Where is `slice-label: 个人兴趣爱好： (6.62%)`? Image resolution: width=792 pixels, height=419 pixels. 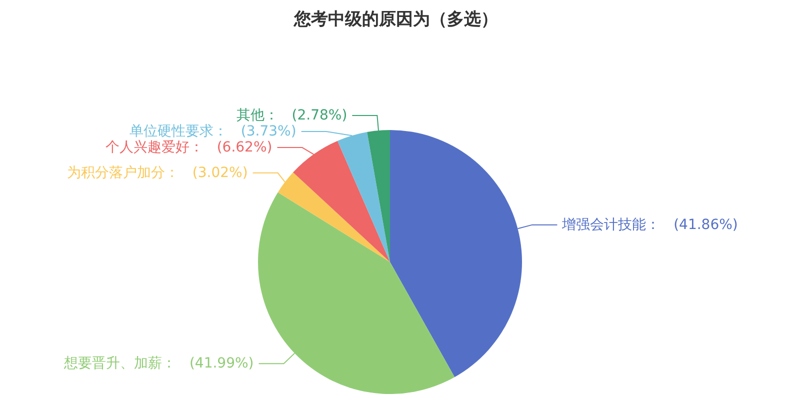 slice-label: 个人兴趣爱好： (6.62%) is located at coordinates (188, 148).